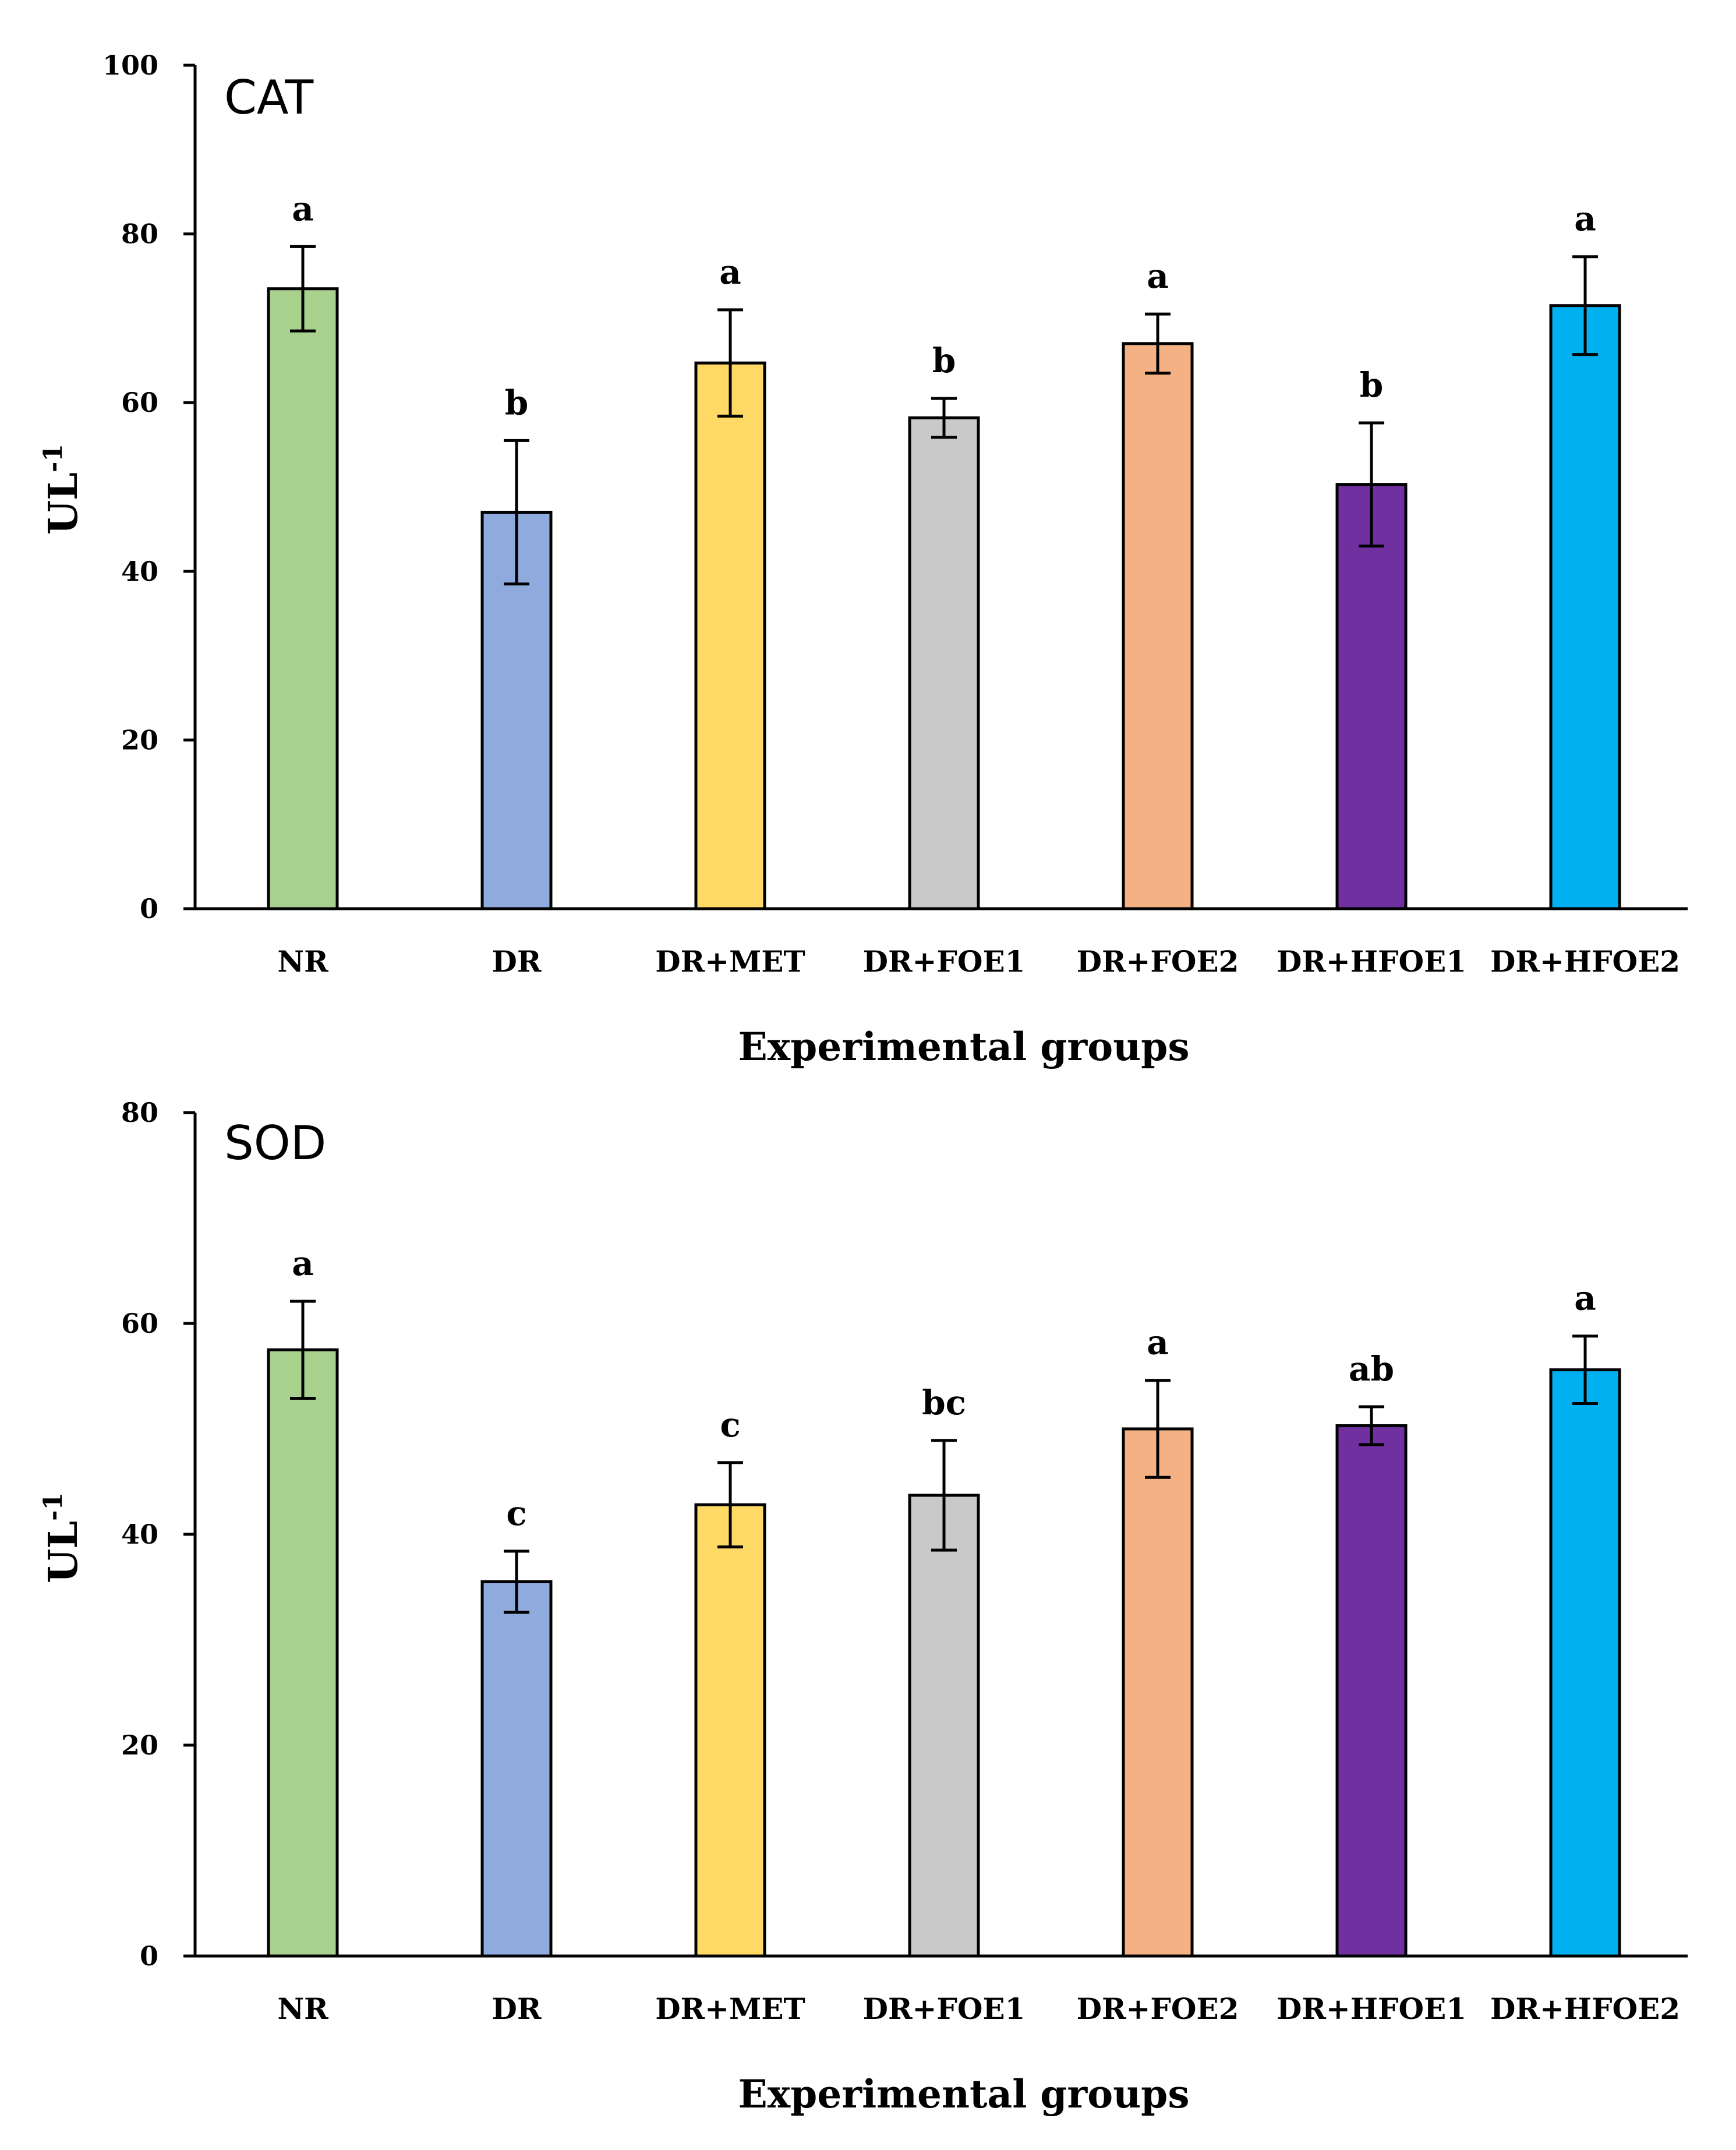 The height and width of the screenshot is (2150, 1736). I want to click on significance-label-dr-foe1: b, so click(944, 360).